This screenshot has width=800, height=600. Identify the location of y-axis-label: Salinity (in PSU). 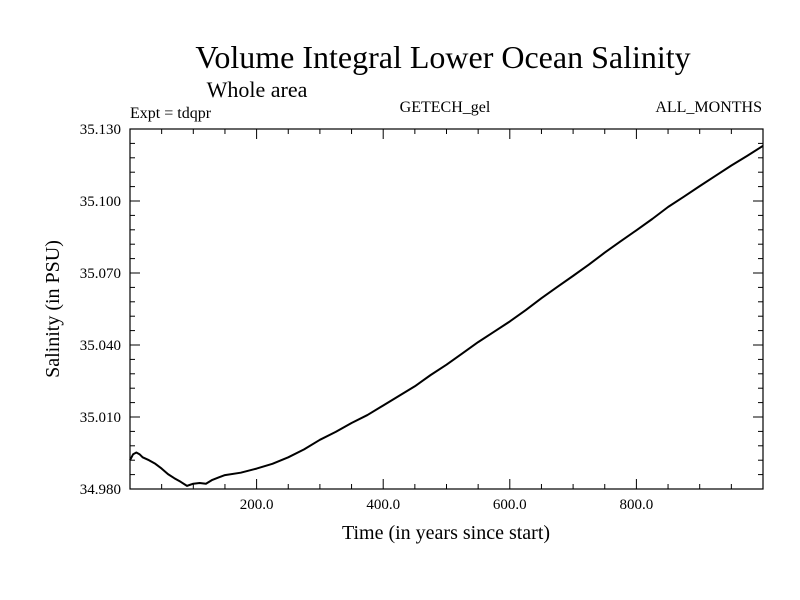
(53, 309).